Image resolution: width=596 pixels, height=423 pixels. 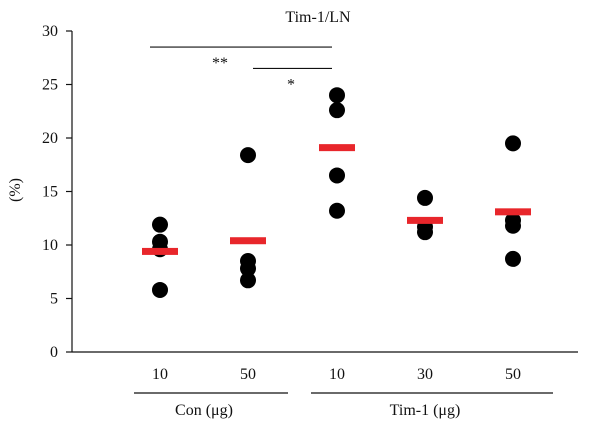 I want to click on y-tick-label: 25, so click(x=50, y=85).